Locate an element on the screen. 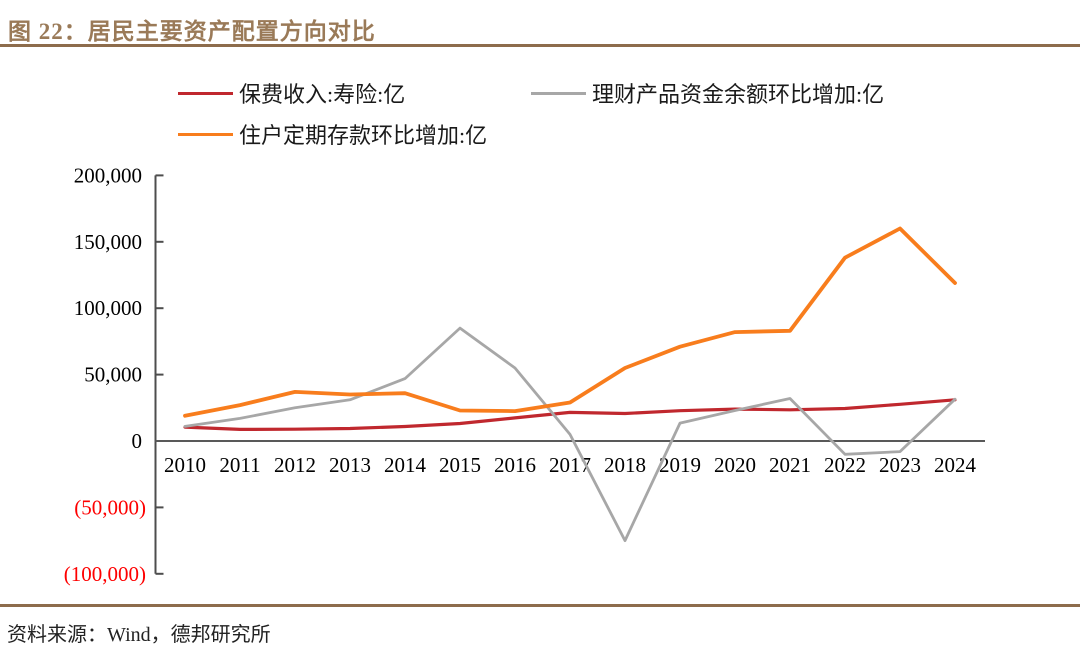 This screenshot has height=649, width=1080. x-tick-label: 2023 is located at coordinates (900, 465).